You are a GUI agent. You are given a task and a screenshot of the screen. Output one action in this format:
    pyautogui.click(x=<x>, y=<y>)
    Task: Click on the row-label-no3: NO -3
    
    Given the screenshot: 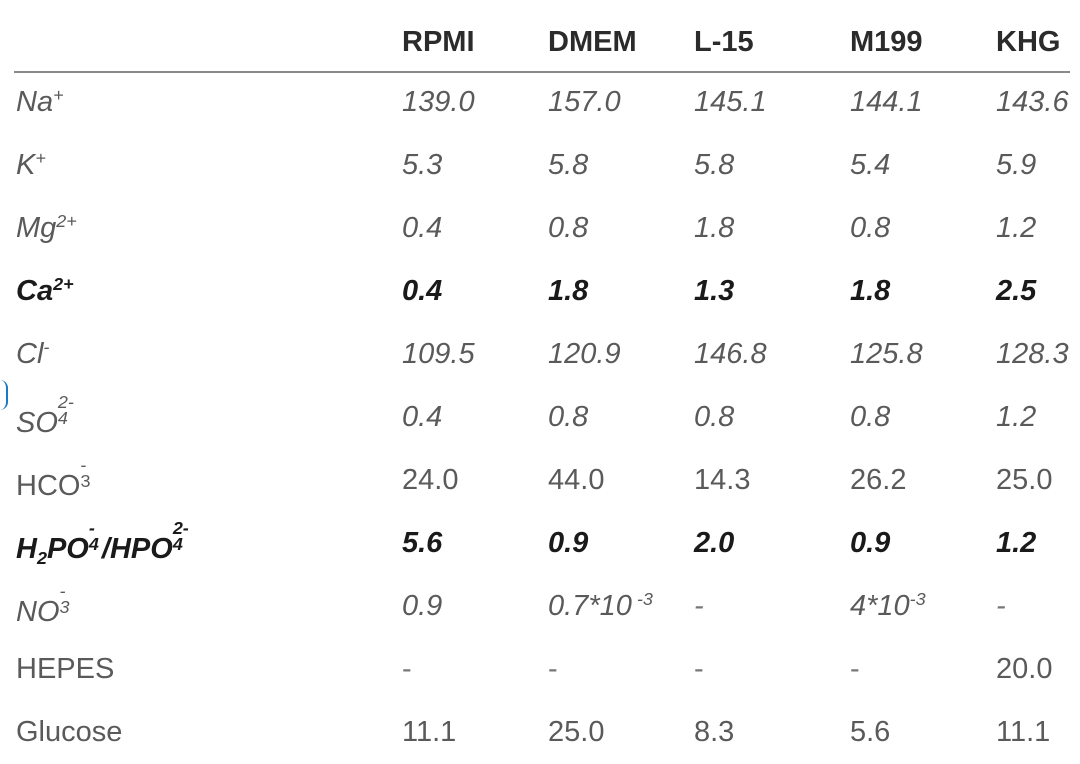 What is the action you would take?
    pyautogui.click(x=43, y=604)
    